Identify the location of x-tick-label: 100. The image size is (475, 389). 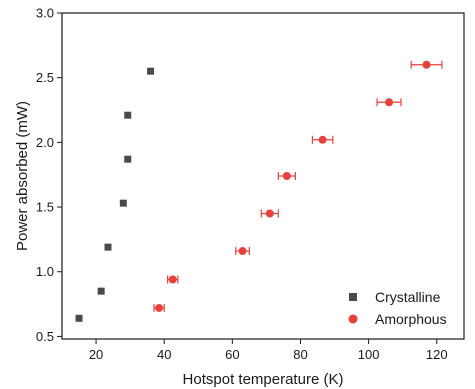
(369, 354).